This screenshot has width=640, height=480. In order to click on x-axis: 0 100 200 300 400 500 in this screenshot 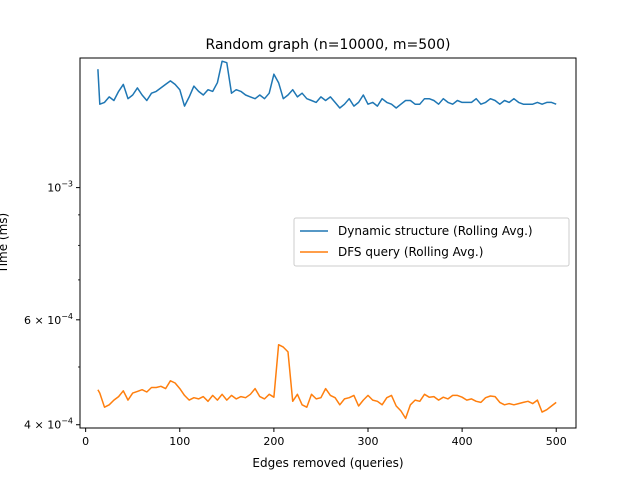, I will do `click(324, 438)`.